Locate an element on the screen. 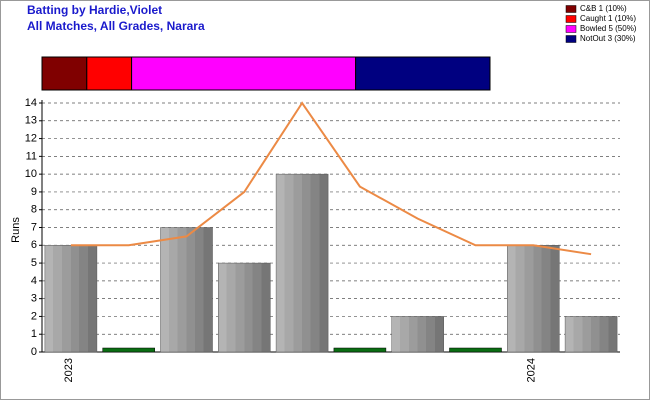 This screenshot has height=400, width=650. y-tick-label: 11 is located at coordinates (31, 156).